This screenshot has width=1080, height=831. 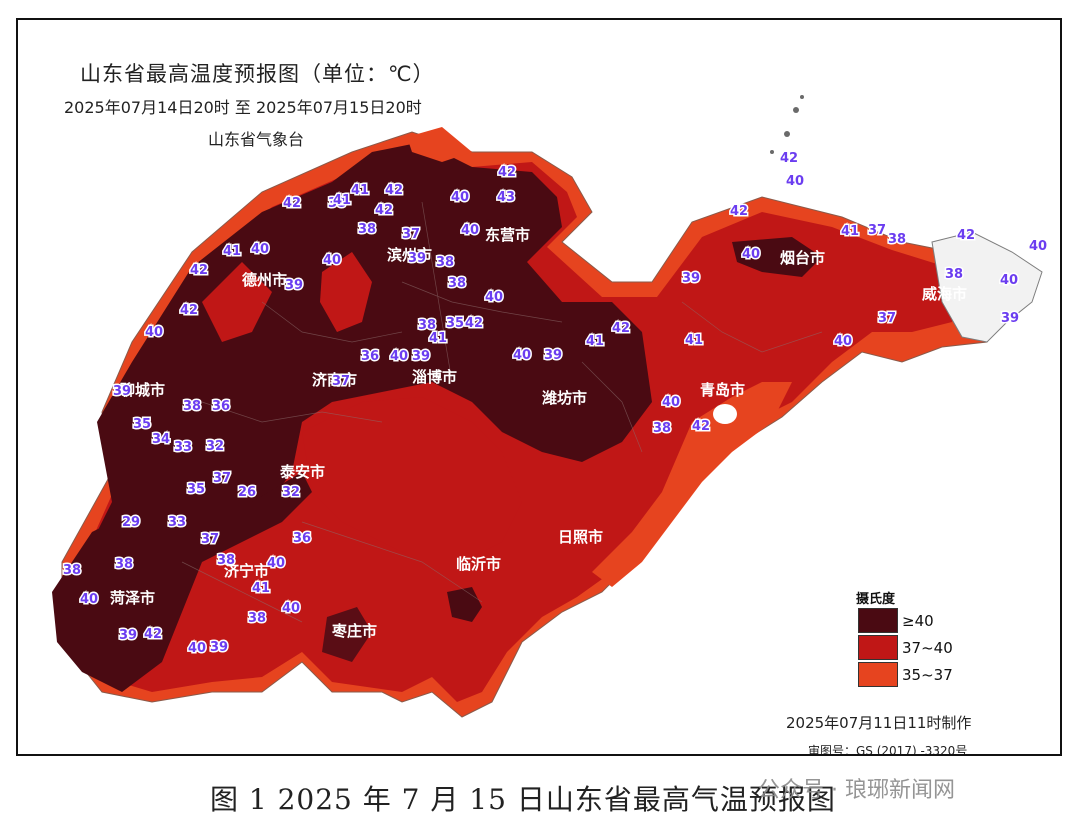 I want to click on watermark: 公众号 · 琅琊新闻网, so click(x=856, y=790).